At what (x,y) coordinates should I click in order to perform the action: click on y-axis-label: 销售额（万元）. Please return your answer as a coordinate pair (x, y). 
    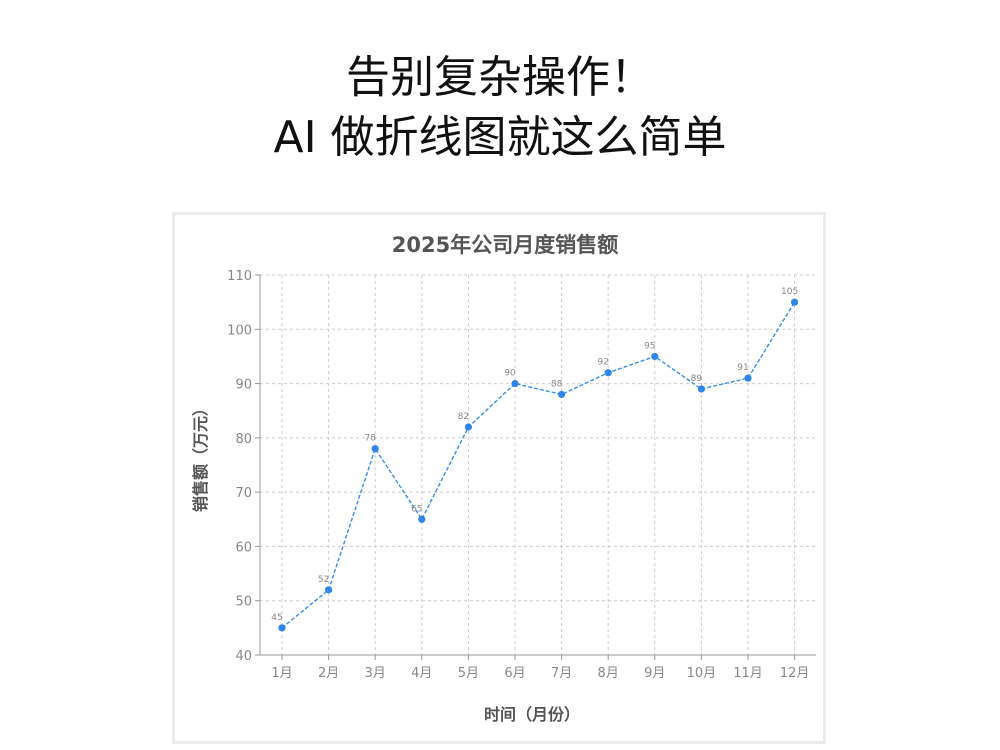
    Looking at the image, I should click on (200, 456).